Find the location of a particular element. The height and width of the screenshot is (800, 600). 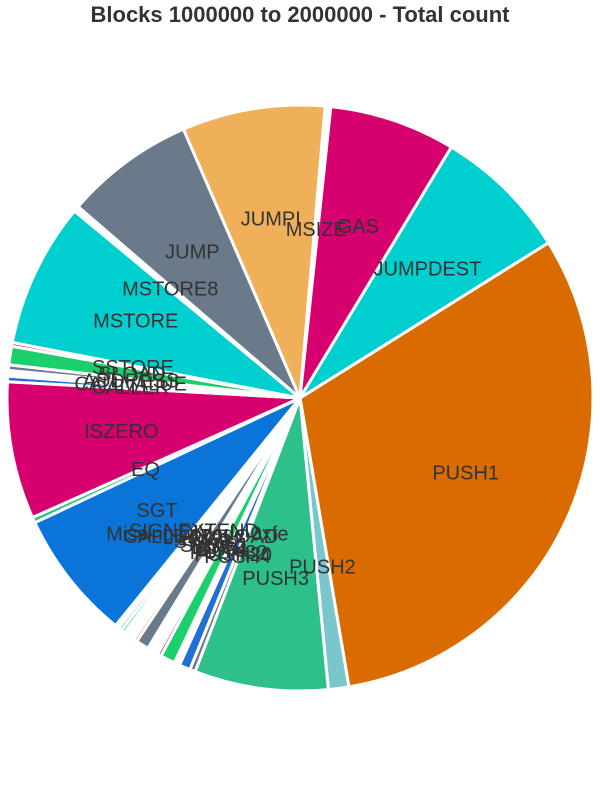

slice-iszero is located at coordinates (153, 450).